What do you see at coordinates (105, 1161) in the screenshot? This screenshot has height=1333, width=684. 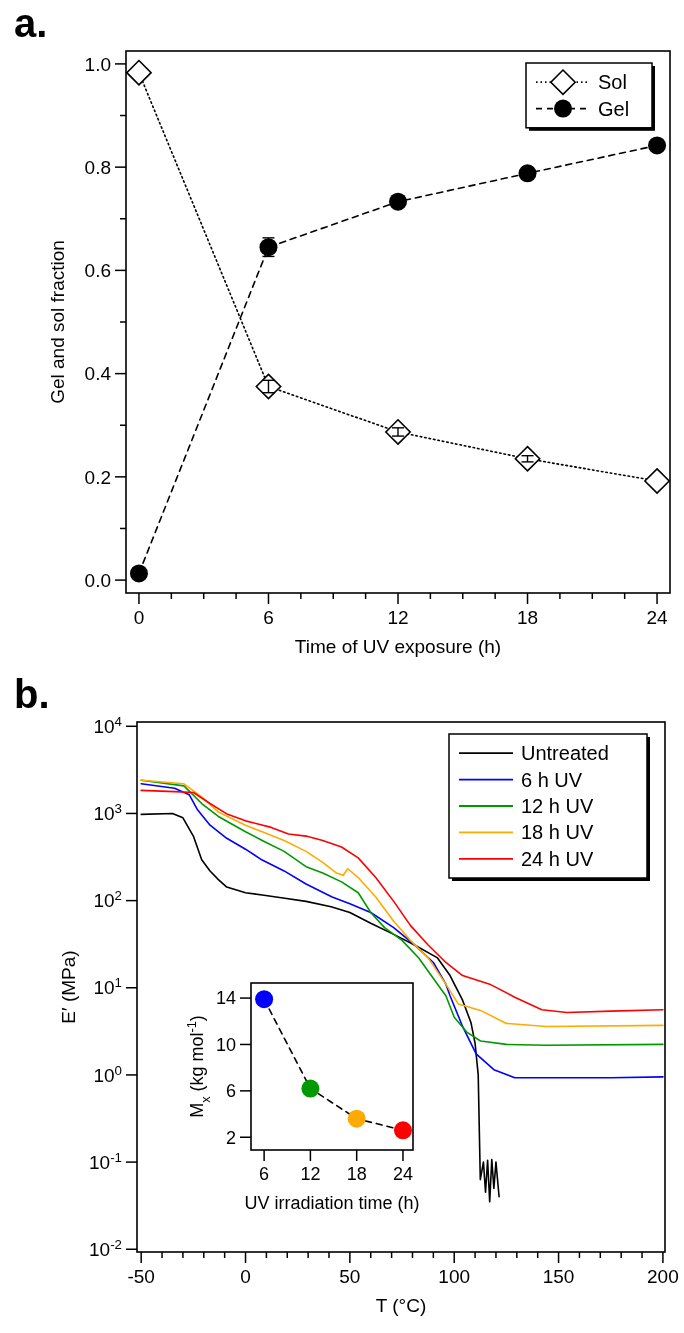 I see `y-tick-label: 10$^{-1}$` at bounding box center [105, 1161].